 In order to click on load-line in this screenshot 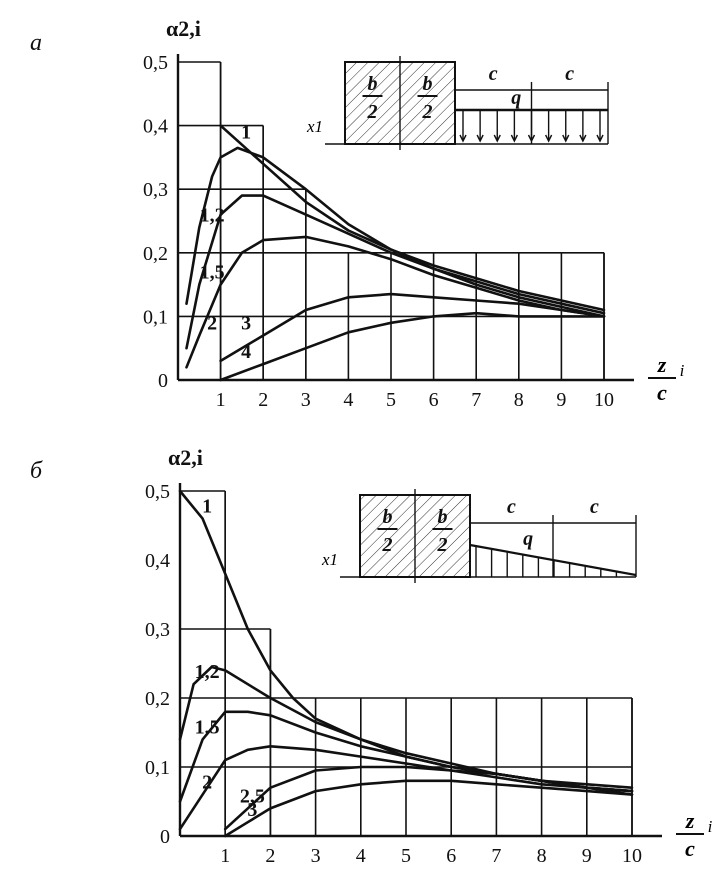, I will do `click(553, 560)`.